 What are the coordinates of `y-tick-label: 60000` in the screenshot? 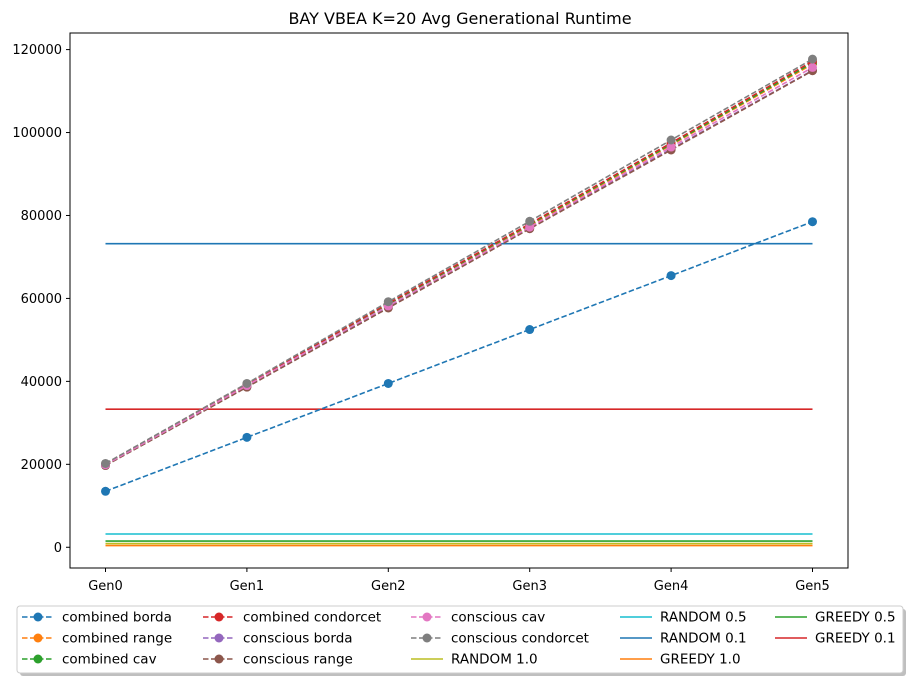 It's located at (41, 299).